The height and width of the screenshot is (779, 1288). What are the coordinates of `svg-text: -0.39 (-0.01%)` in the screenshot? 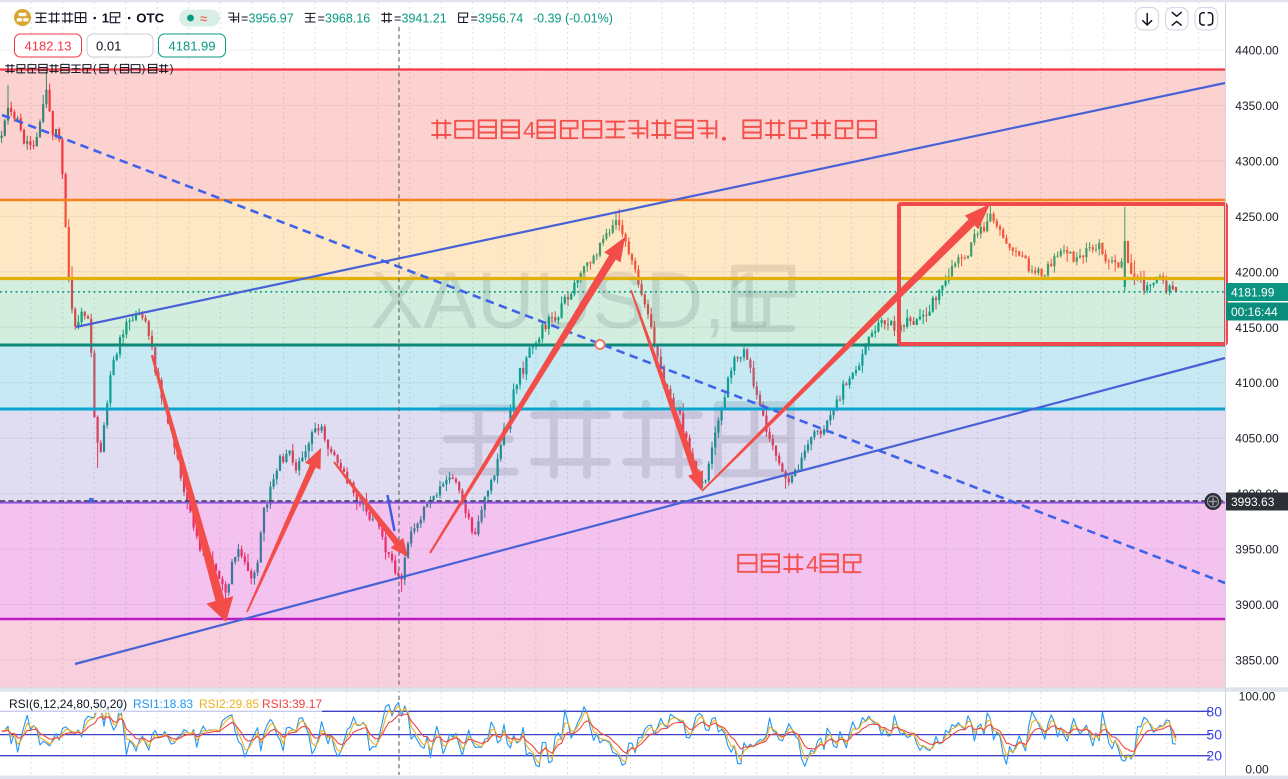 It's located at (573, 19).